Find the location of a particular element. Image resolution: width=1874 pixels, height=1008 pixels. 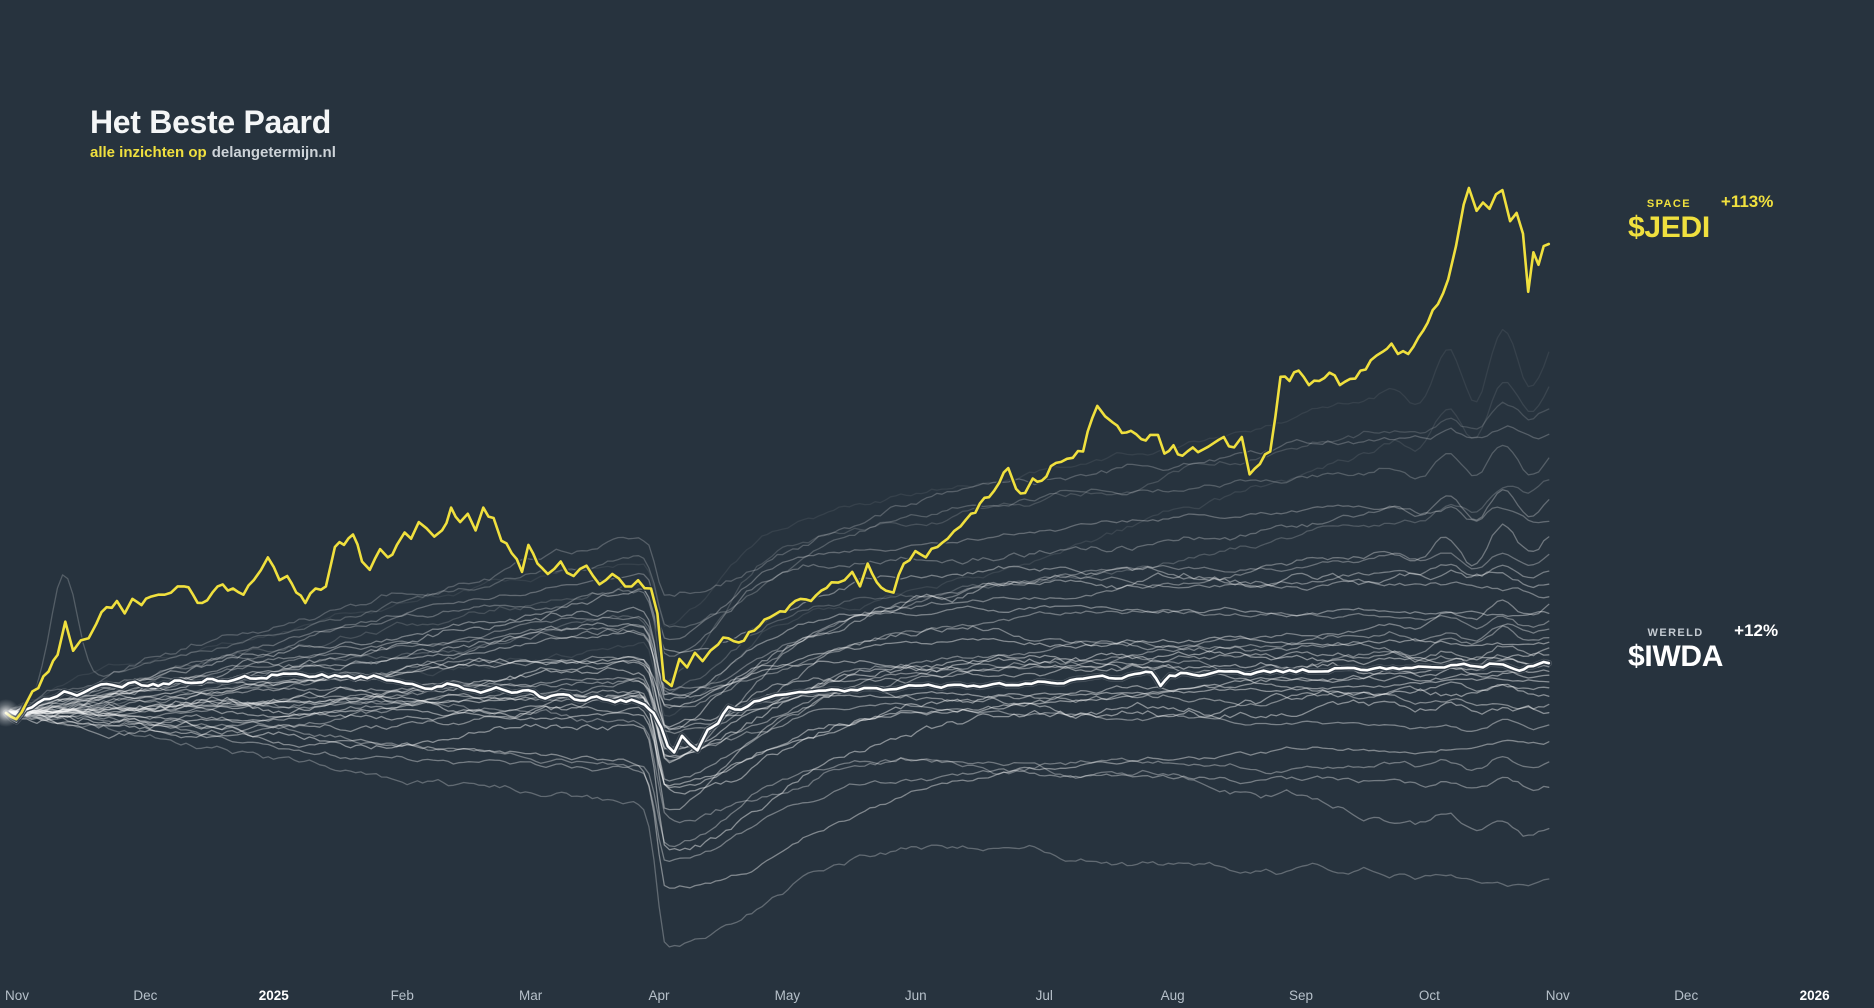

jedi-category-label: SPACE is located at coordinates (1668, 204).